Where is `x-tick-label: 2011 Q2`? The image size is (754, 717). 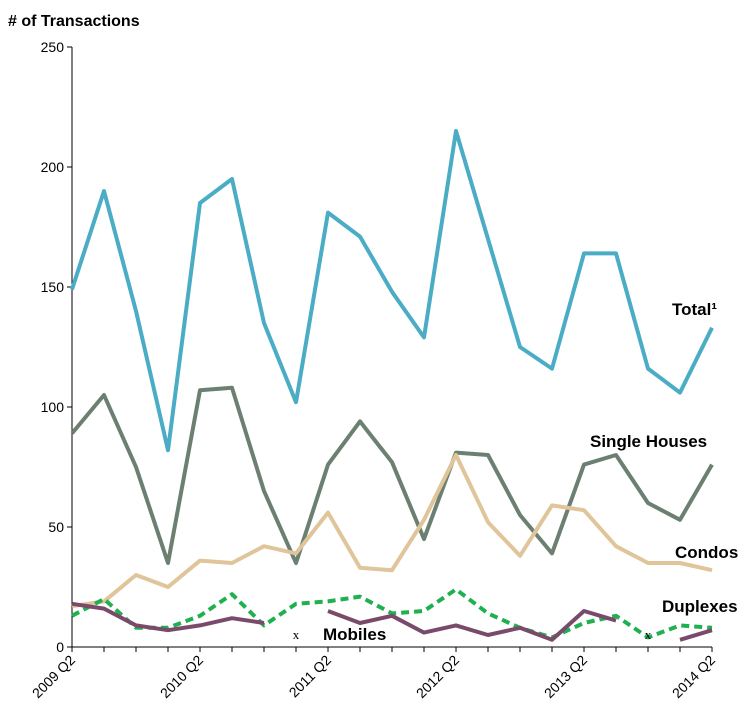
x-tick-label: 2011 Q2 is located at coordinates (310, 676).